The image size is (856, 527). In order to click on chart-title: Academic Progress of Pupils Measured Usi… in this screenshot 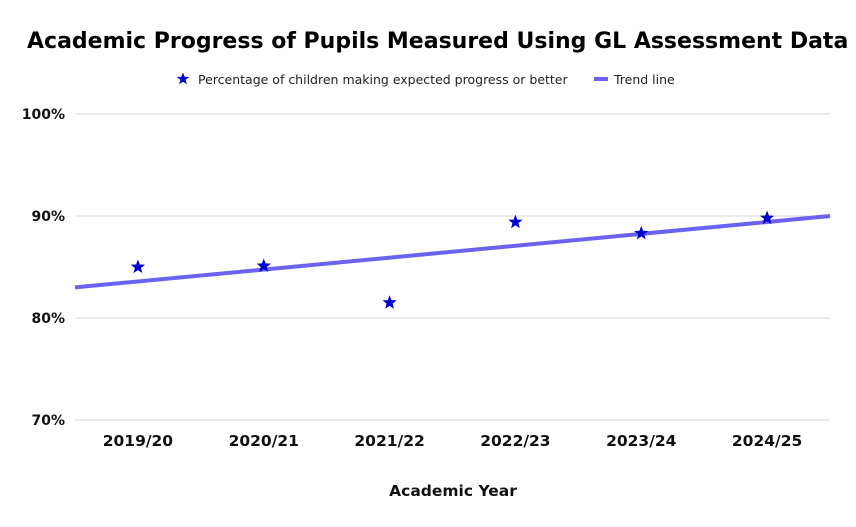, I will do `click(437, 41)`.